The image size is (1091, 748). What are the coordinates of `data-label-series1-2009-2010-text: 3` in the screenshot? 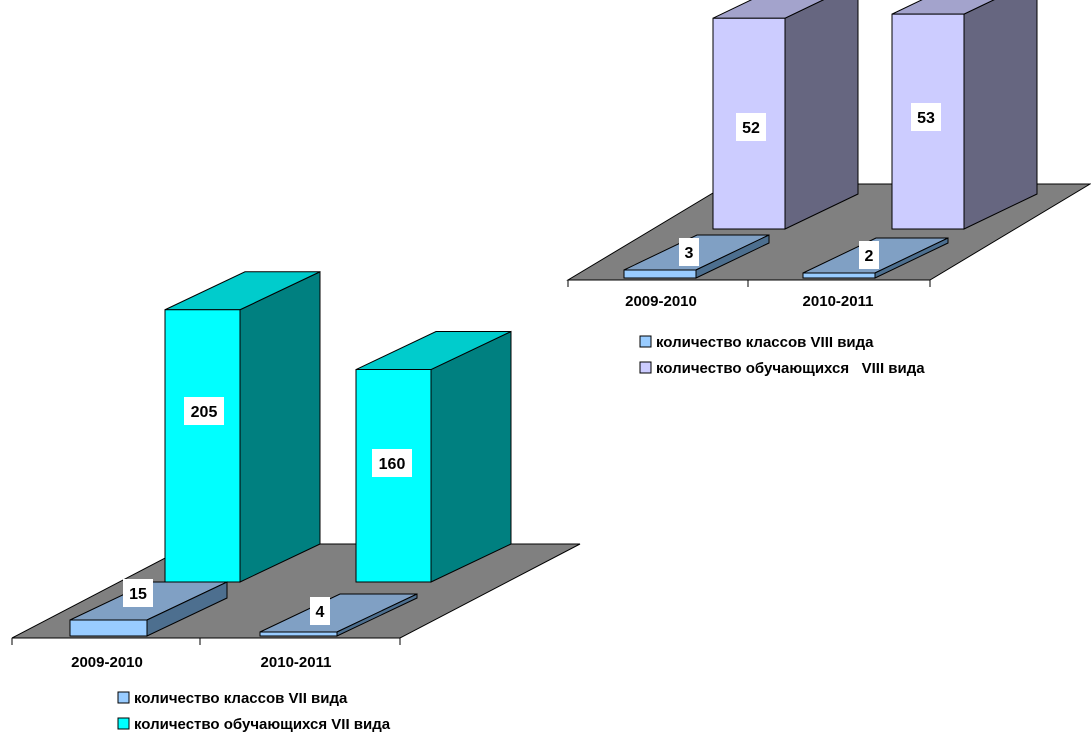 It's located at (689, 253).